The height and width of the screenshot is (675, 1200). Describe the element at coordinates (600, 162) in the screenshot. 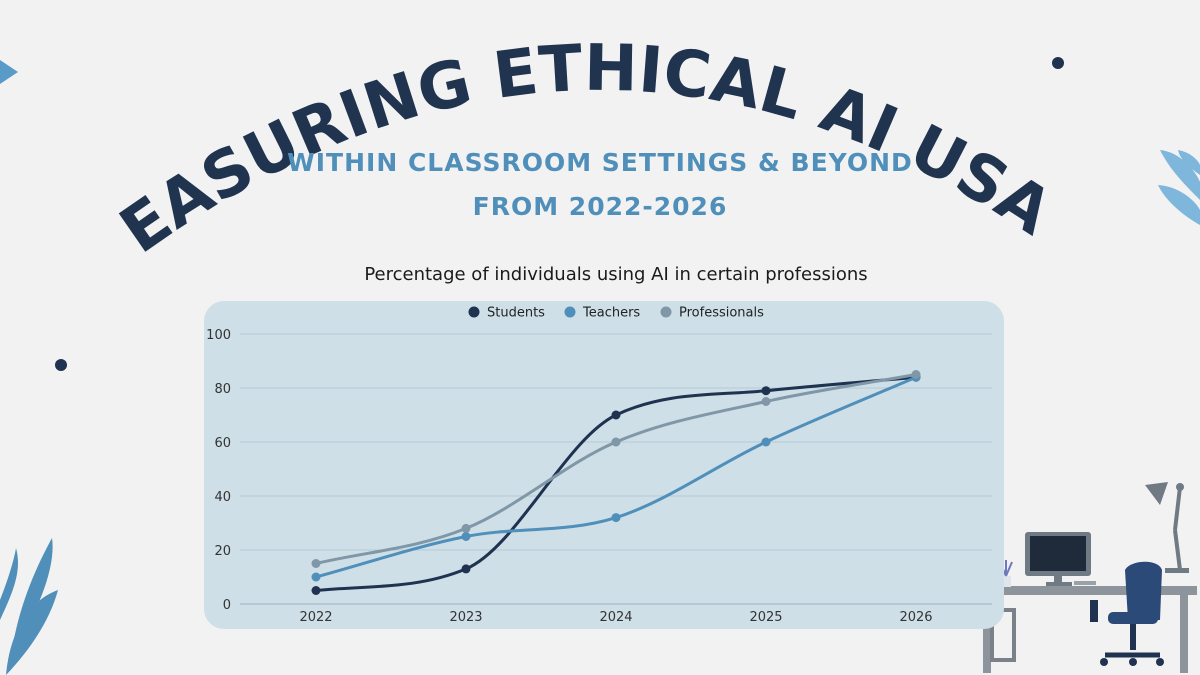

I see `subtitle-line-1: WITHIN CLASSROOM SETTINGS & BEYOND` at that location.